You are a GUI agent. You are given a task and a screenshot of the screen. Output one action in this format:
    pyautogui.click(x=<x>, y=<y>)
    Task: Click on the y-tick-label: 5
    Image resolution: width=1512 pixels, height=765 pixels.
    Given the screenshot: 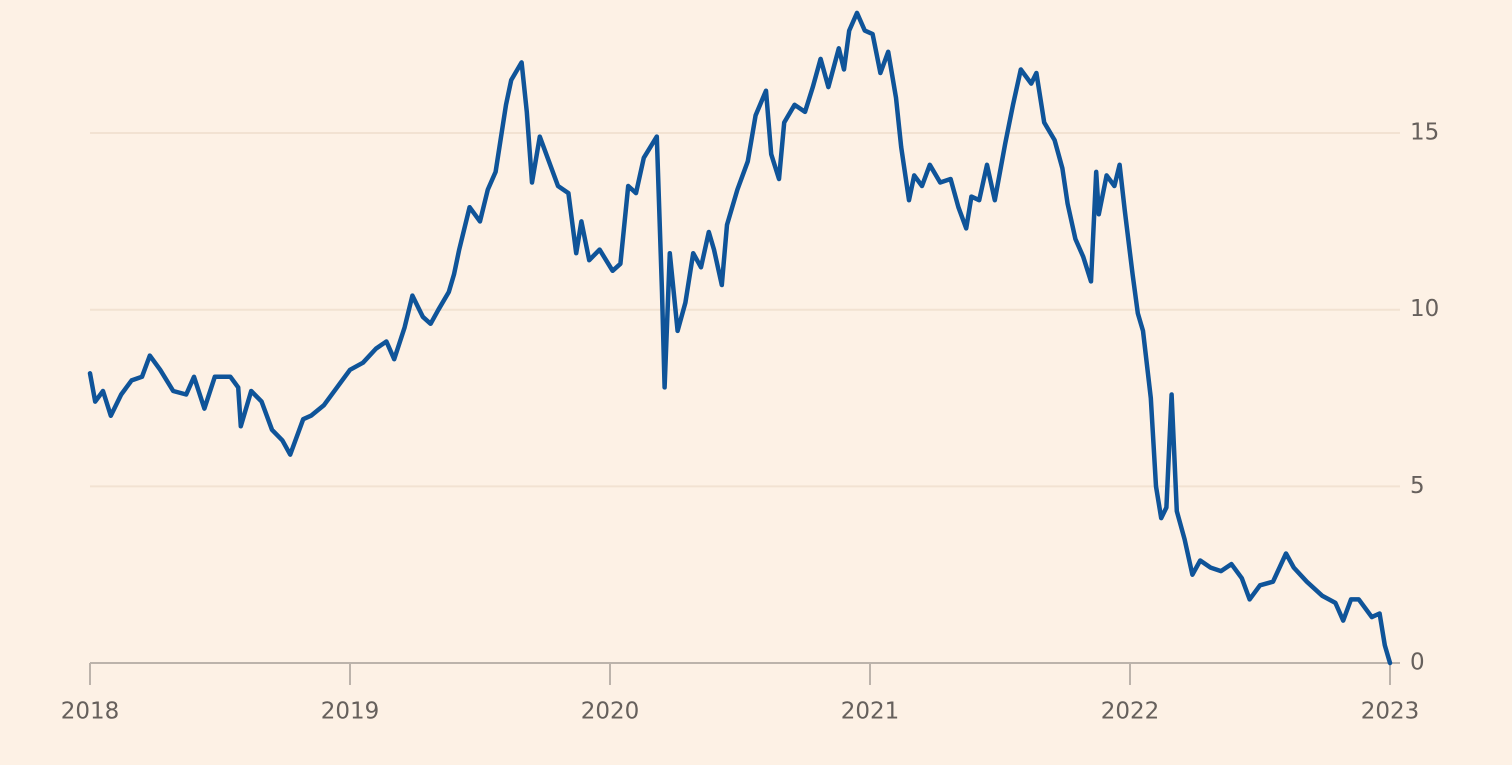 What is the action you would take?
    pyautogui.click(x=1417, y=486)
    